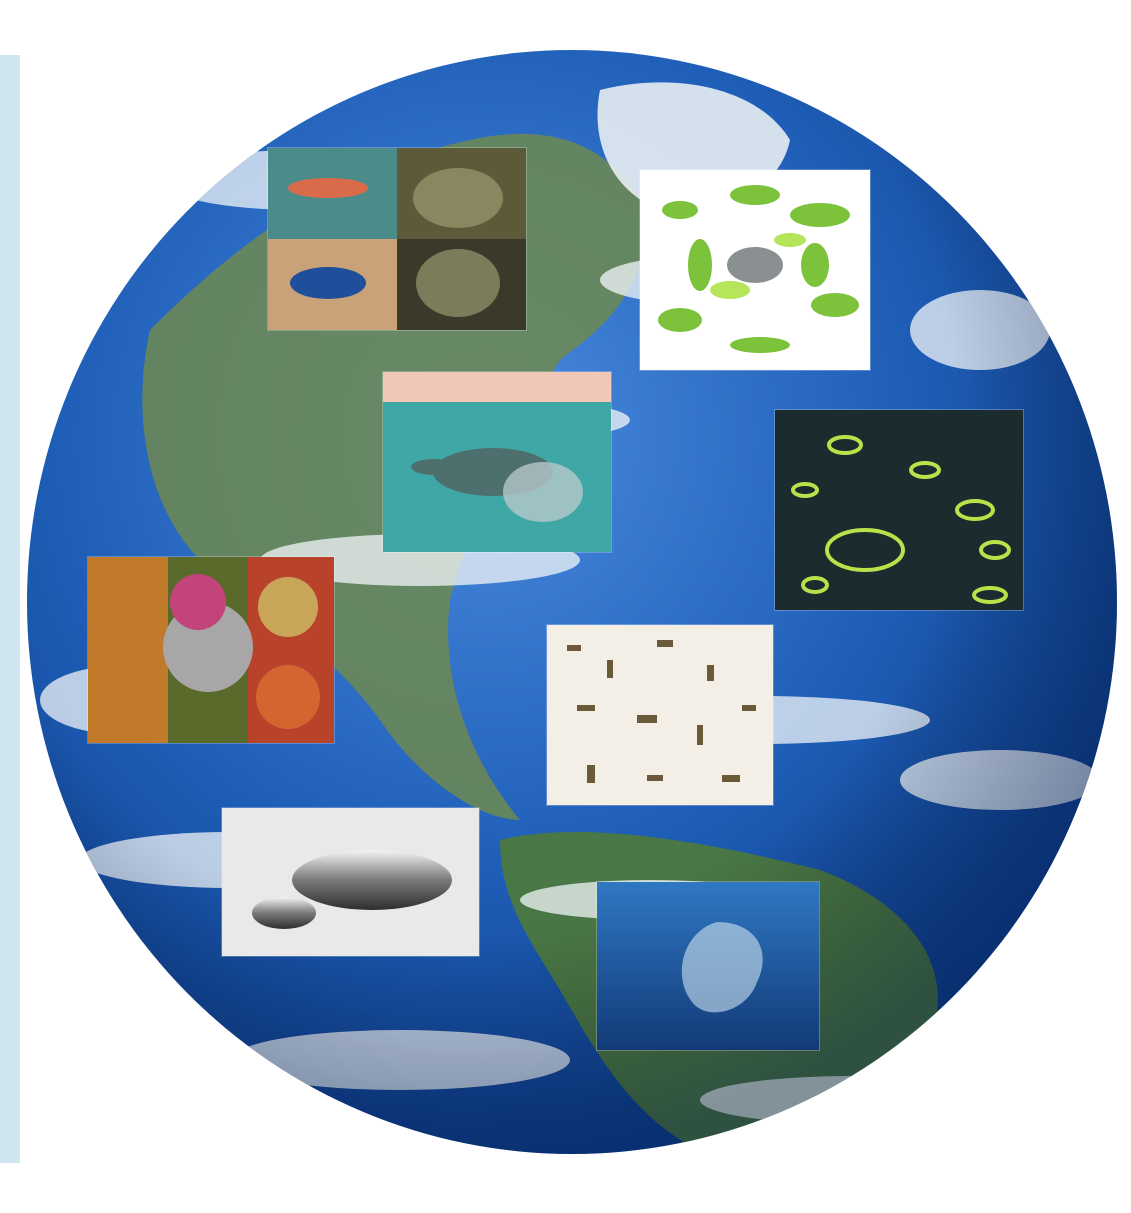 This screenshot has width=1131, height=1213. I want to click on left-edge-strip, so click(10, 609).